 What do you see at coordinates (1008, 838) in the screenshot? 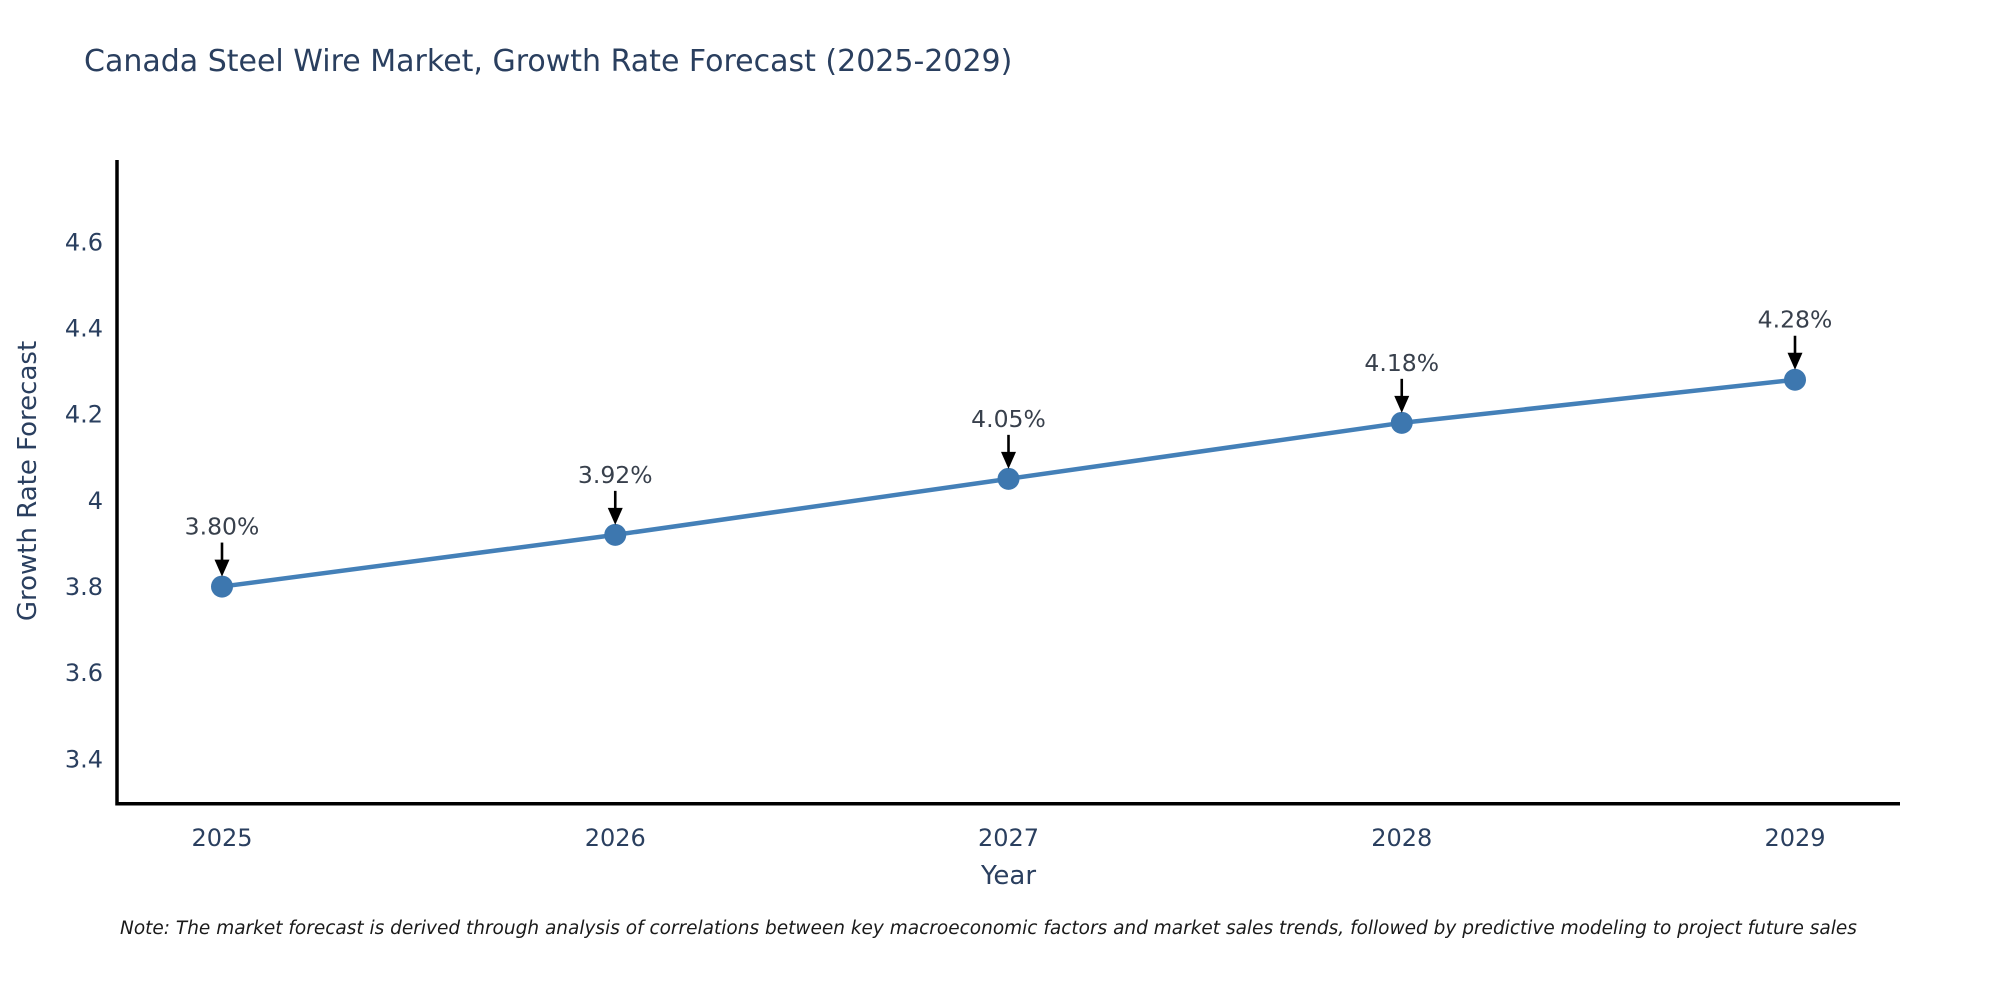
I see `x-axis-tick-label: 2027` at bounding box center [1008, 838].